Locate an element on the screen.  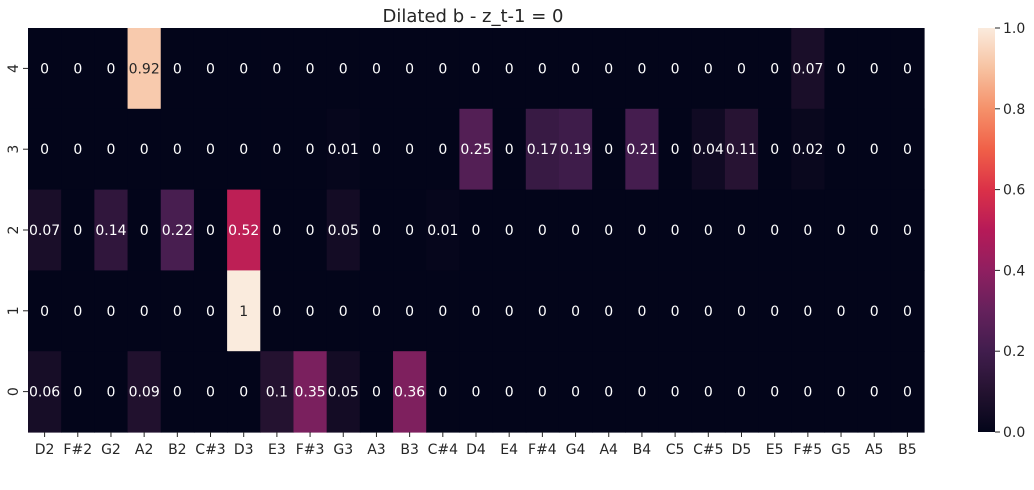
x-tick-label: D3 is located at coordinates (244, 450).